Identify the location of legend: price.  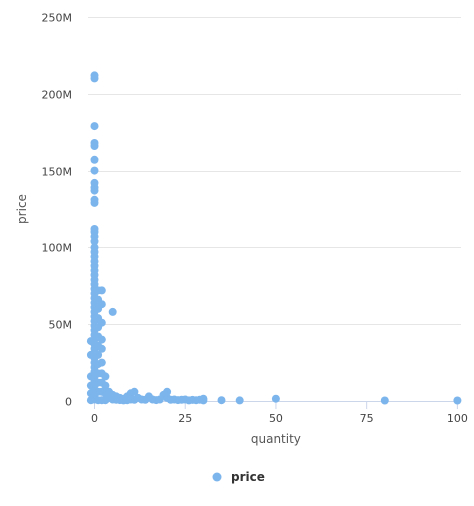
(238, 477).